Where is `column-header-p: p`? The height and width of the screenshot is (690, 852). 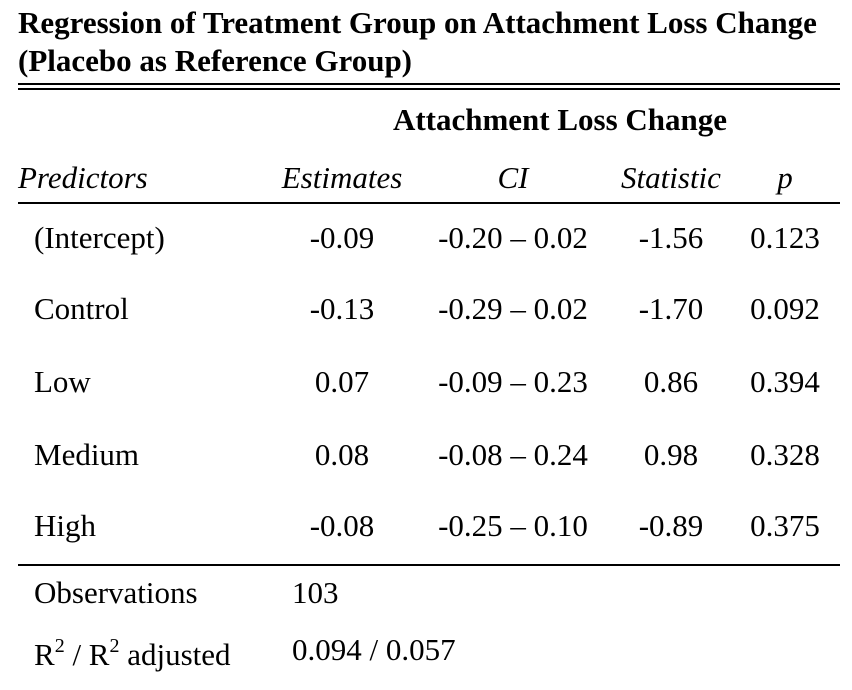 column-header-p: p is located at coordinates (785, 177).